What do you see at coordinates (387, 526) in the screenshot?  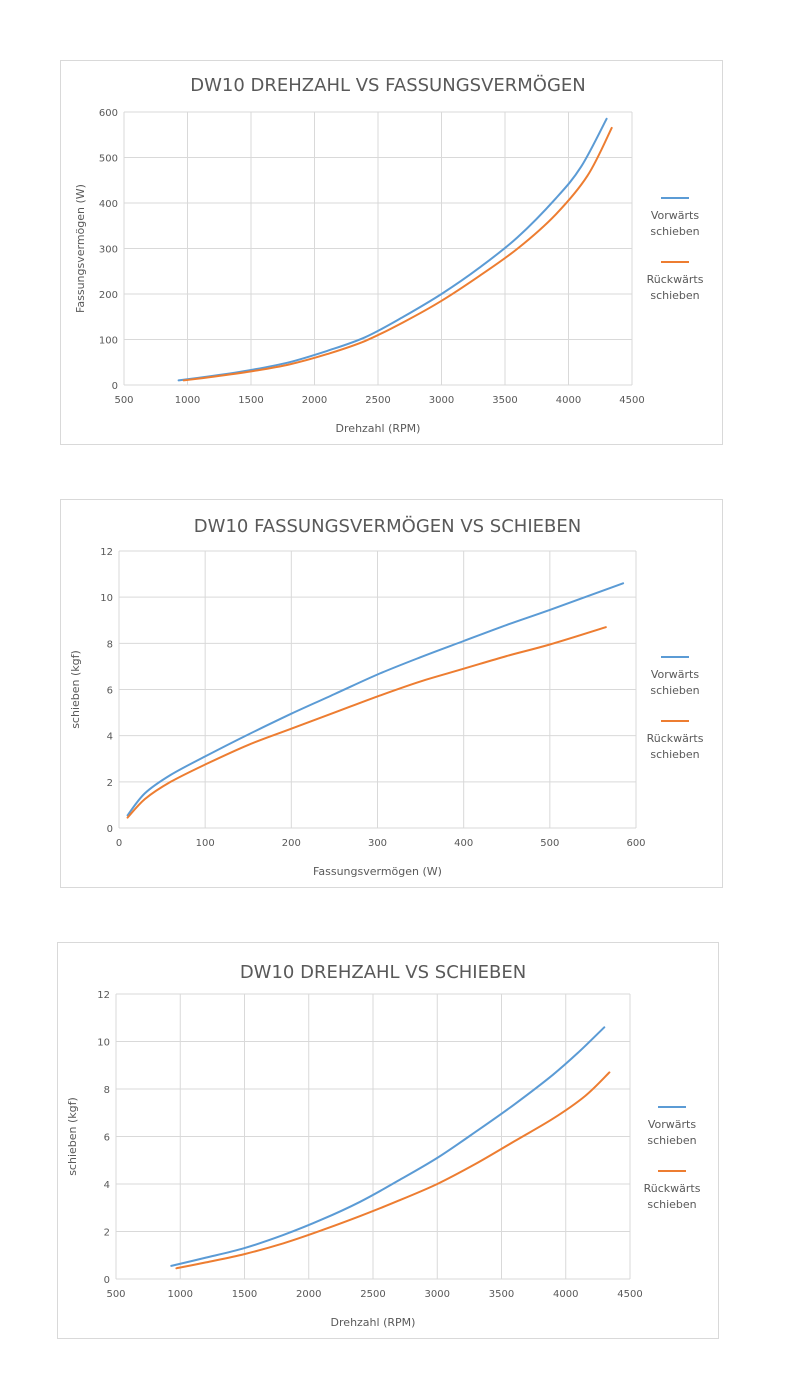 I see `chart-title: DW10 FASSUNGSVERMÖGEN VS SCHIEBEN` at bounding box center [387, 526].